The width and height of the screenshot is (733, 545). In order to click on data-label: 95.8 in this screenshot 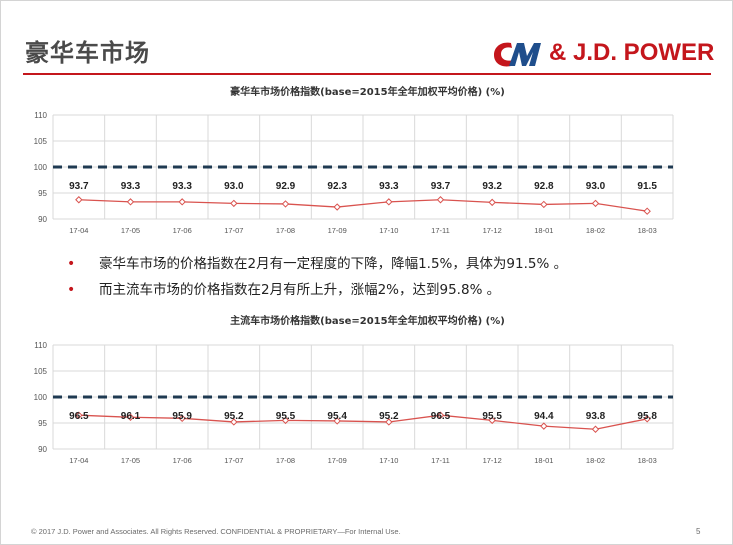, I will do `click(647, 416)`.